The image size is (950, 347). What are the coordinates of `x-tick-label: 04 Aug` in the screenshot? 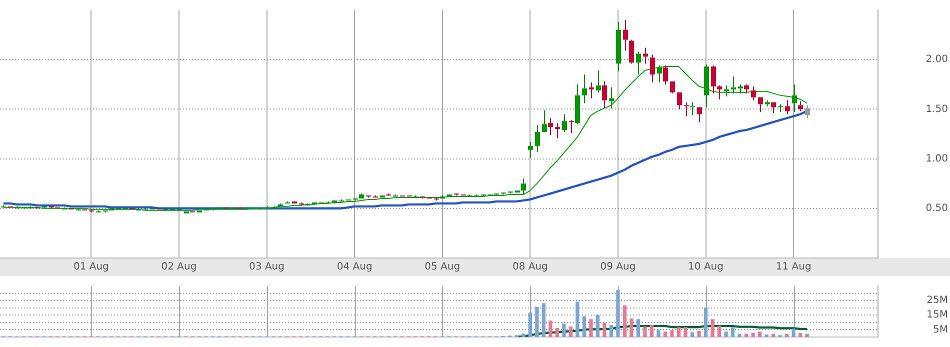 It's located at (354, 267).